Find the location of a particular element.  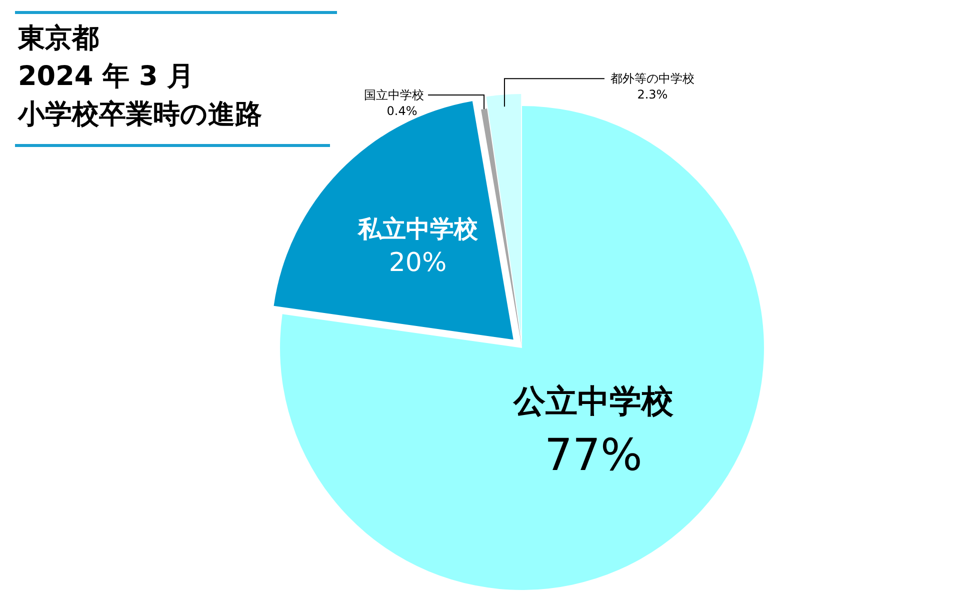

slice-label: 公立中学校 is located at coordinates (593, 401).